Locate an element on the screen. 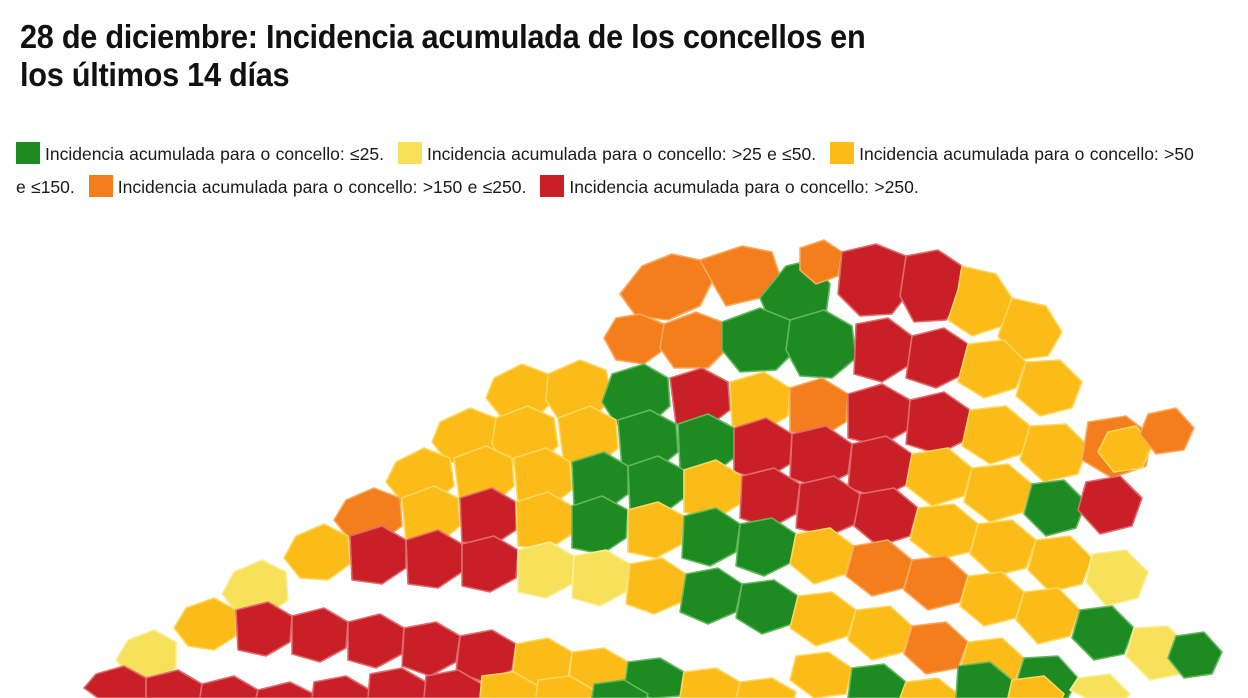 This screenshot has width=1248, height=698. page-title-line-2: los últimos 14 días is located at coordinates (155, 74).